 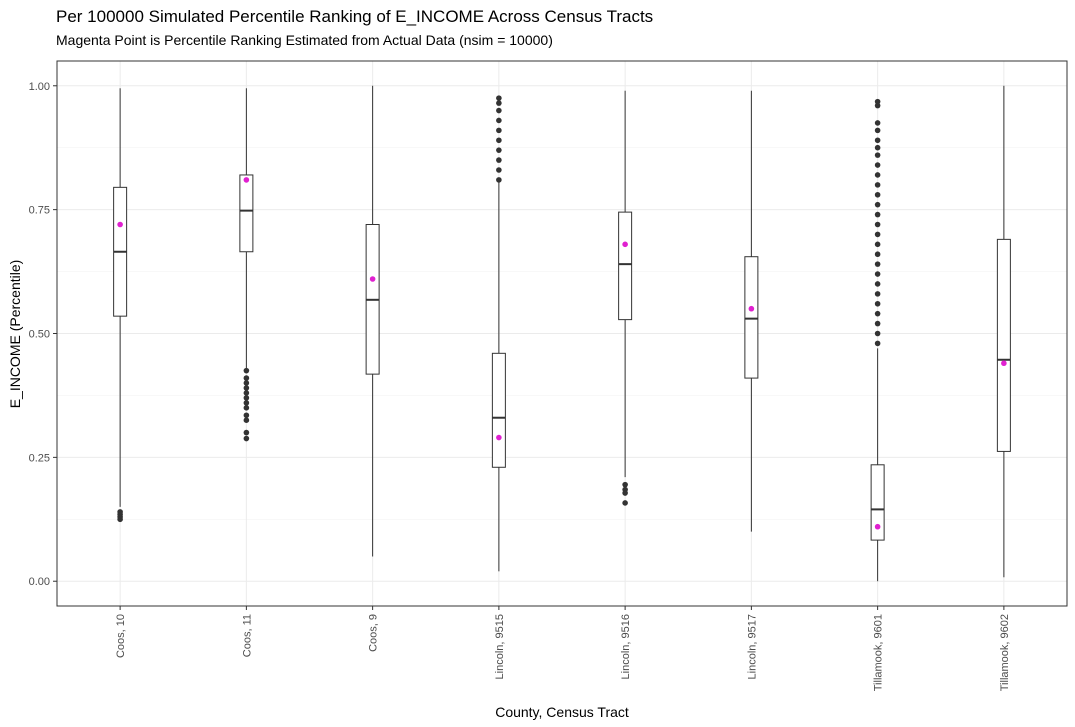 I want to click on y-tick-label: 0.75, so click(x=39, y=211).